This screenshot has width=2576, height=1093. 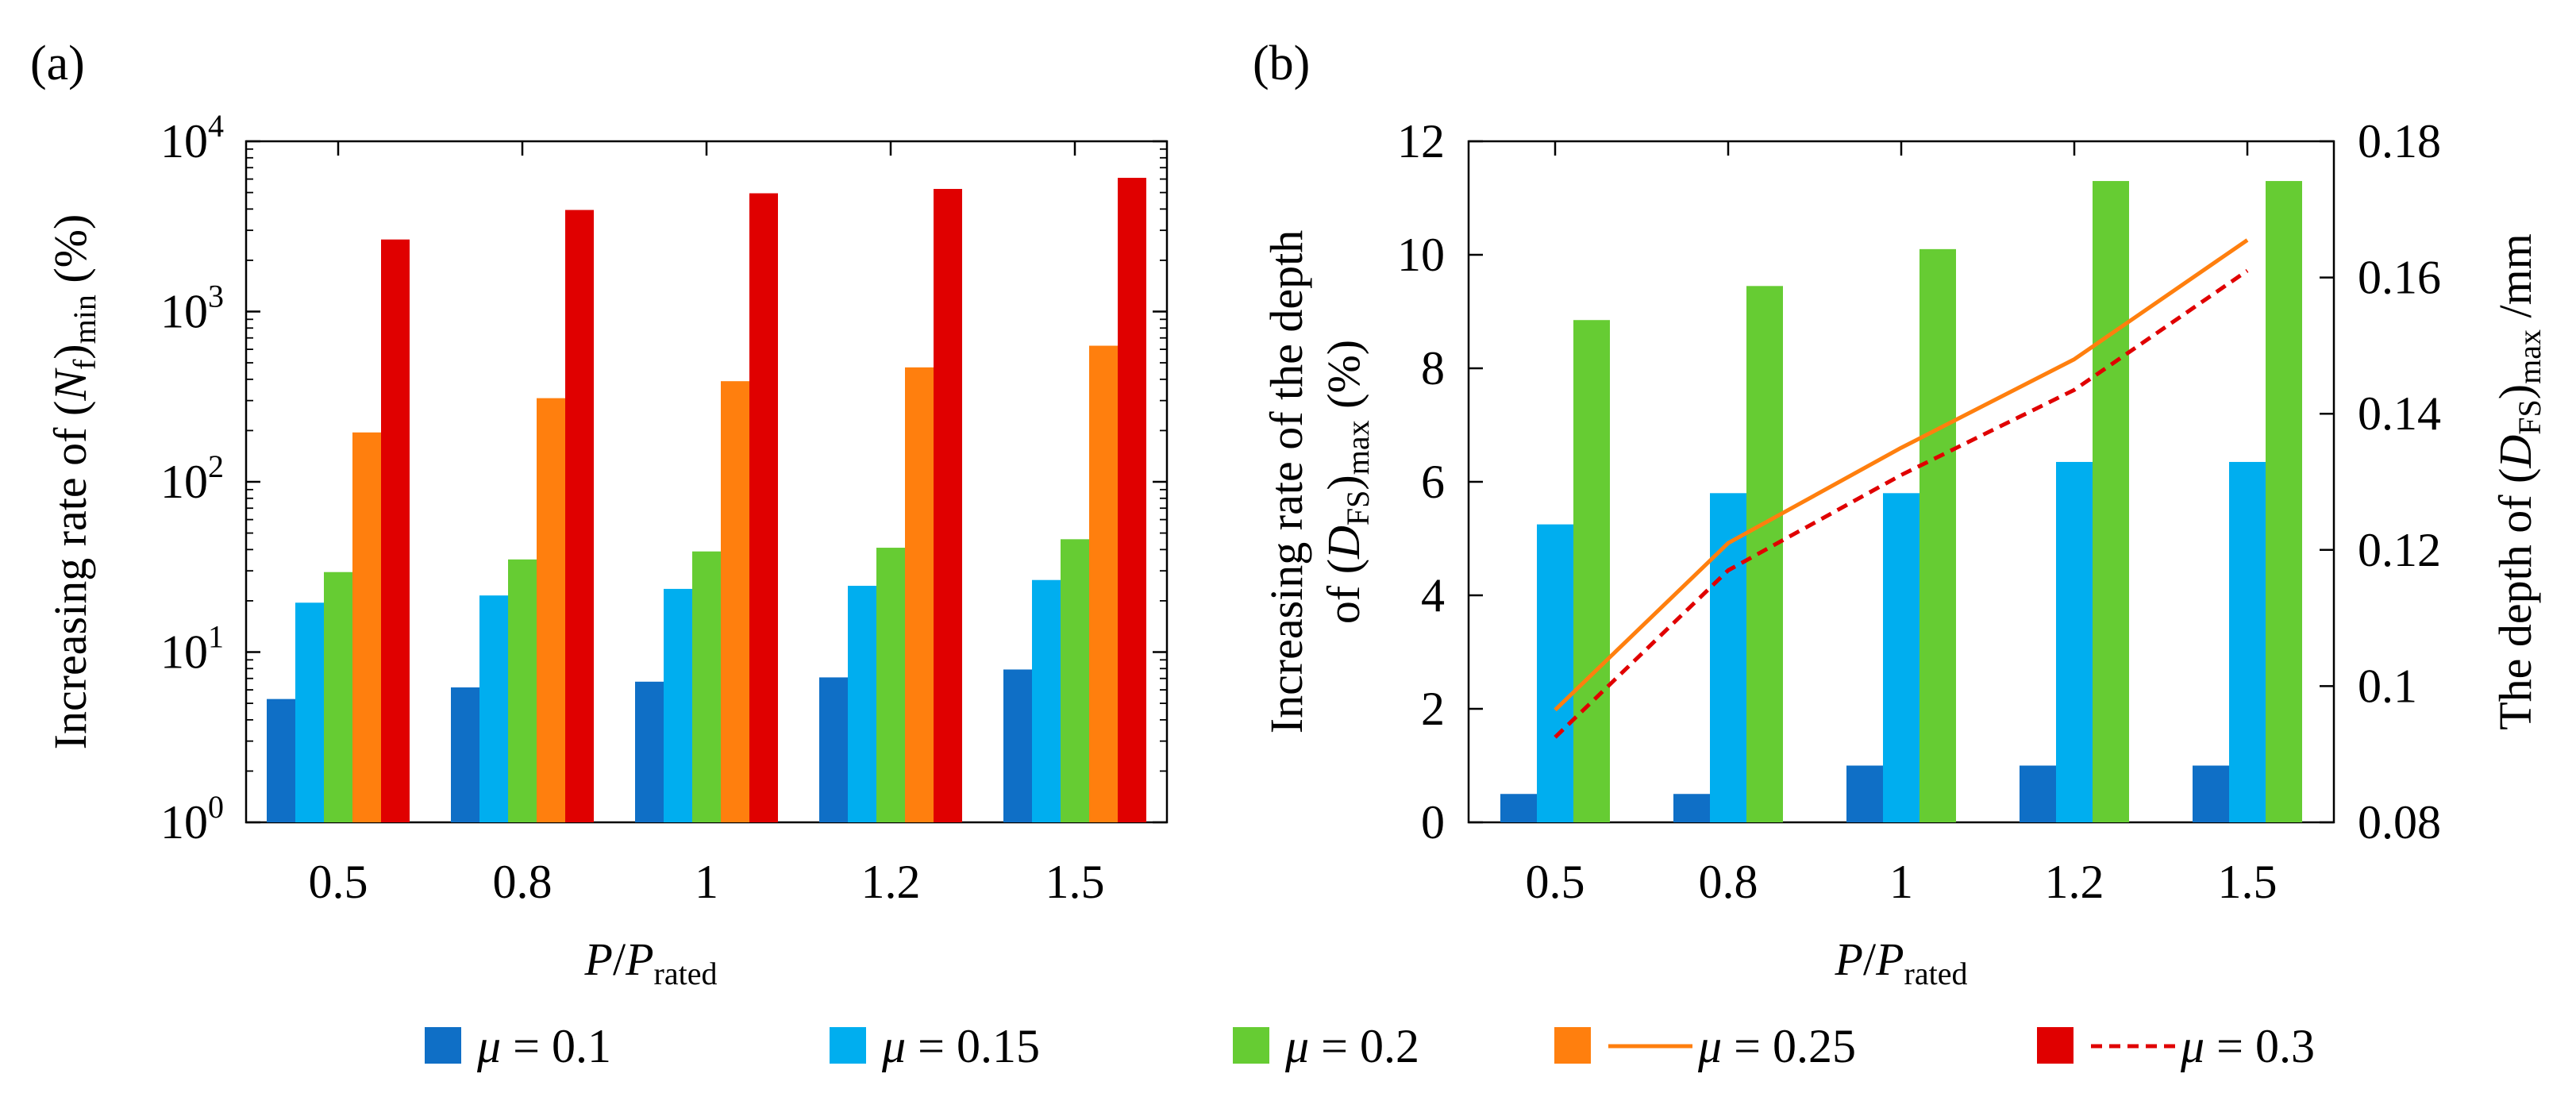 I want to click on y2label-mid: ), so click(x=2515, y=391).